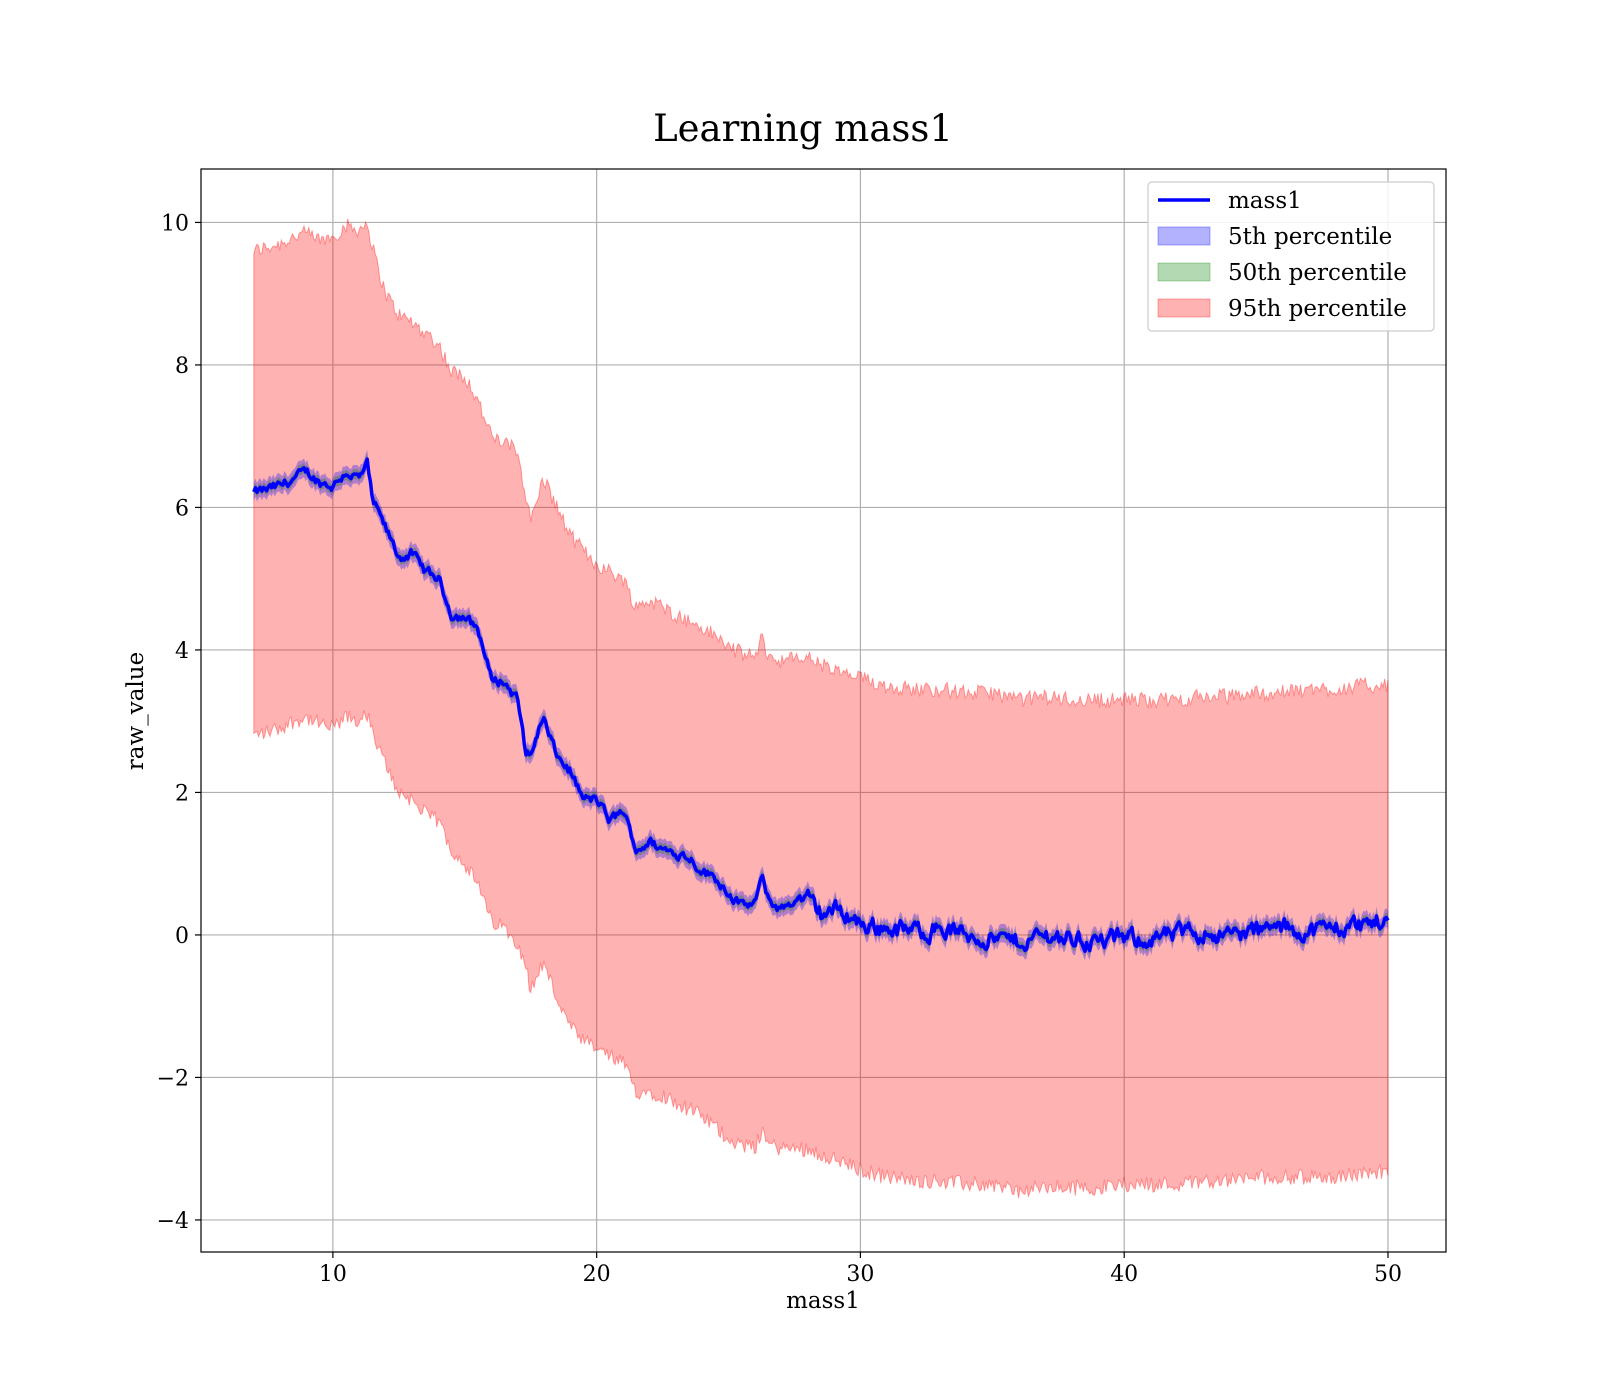  Describe the element at coordinates (597, 1274) in the screenshot. I see `x-tick-label: 20` at that location.